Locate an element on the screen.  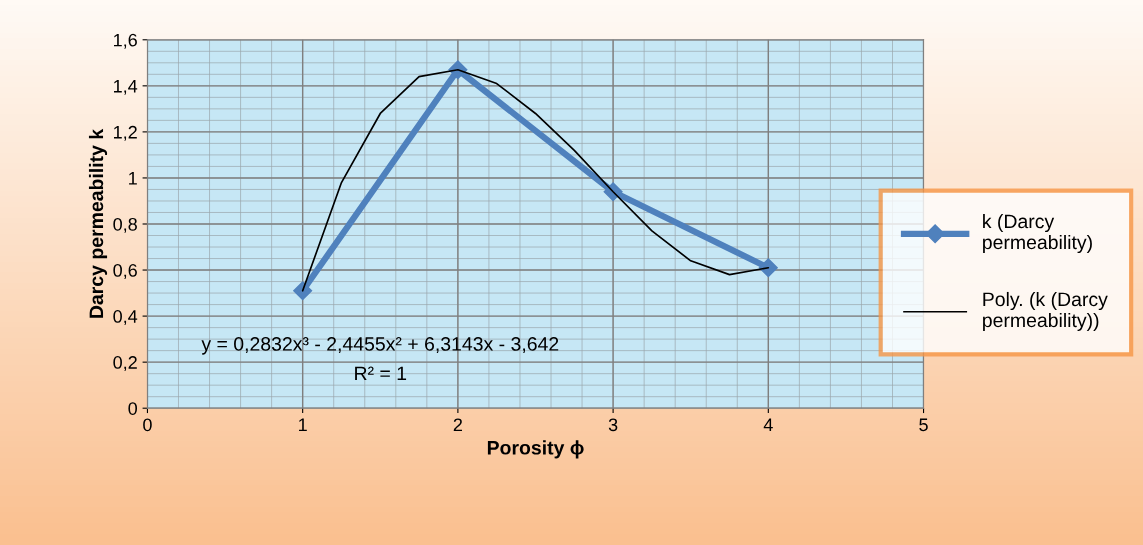
legend-label: k (Darcy permeability) is located at coordinates (1037, 233).